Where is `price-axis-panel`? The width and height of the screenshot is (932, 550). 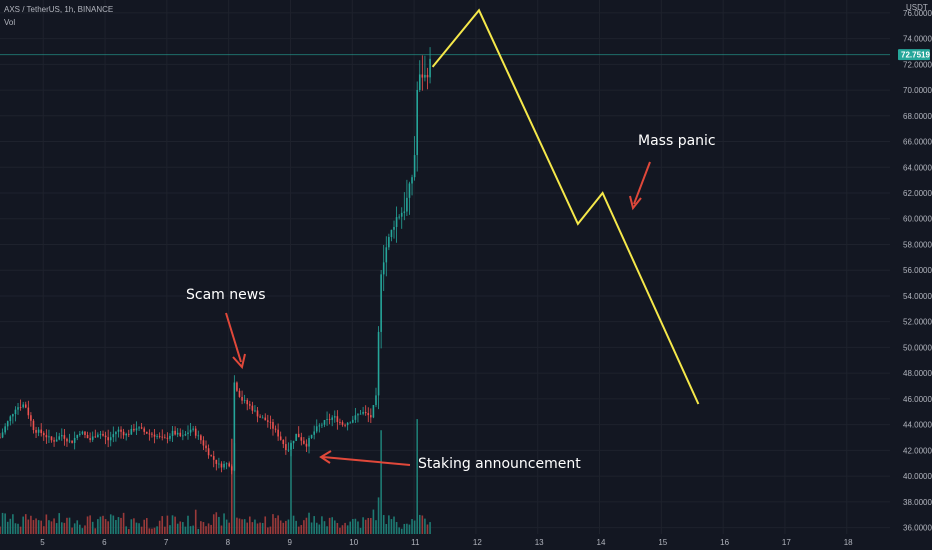
price-axis-panel is located at coordinates (911, 275).